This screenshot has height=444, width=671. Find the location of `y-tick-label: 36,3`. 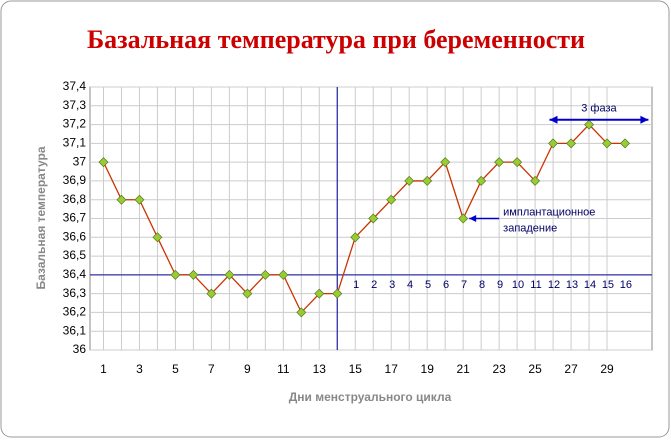

y-tick-label: 36,3 is located at coordinates (75, 293).